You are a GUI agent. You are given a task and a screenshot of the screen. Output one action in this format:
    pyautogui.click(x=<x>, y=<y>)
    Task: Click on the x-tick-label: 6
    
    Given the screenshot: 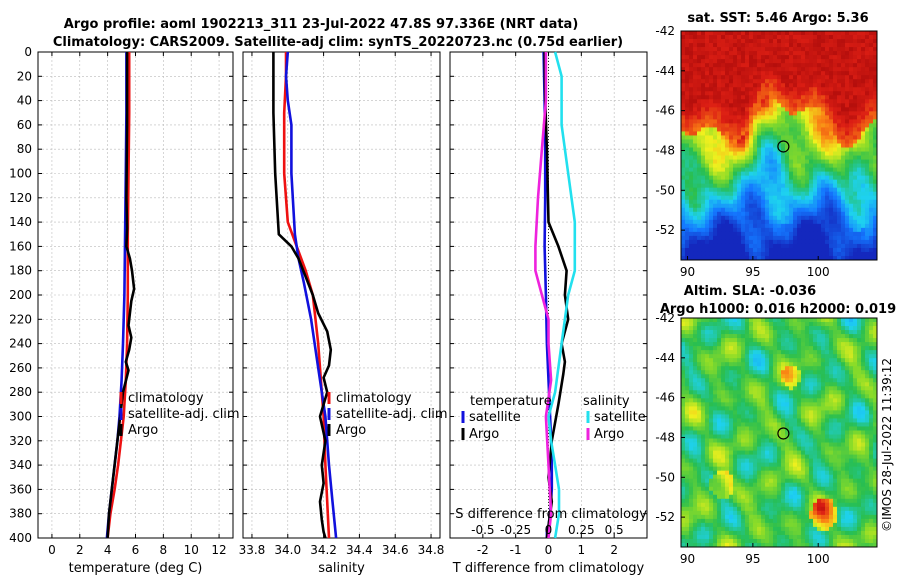 What is the action you would take?
    pyautogui.click(x=136, y=550)
    